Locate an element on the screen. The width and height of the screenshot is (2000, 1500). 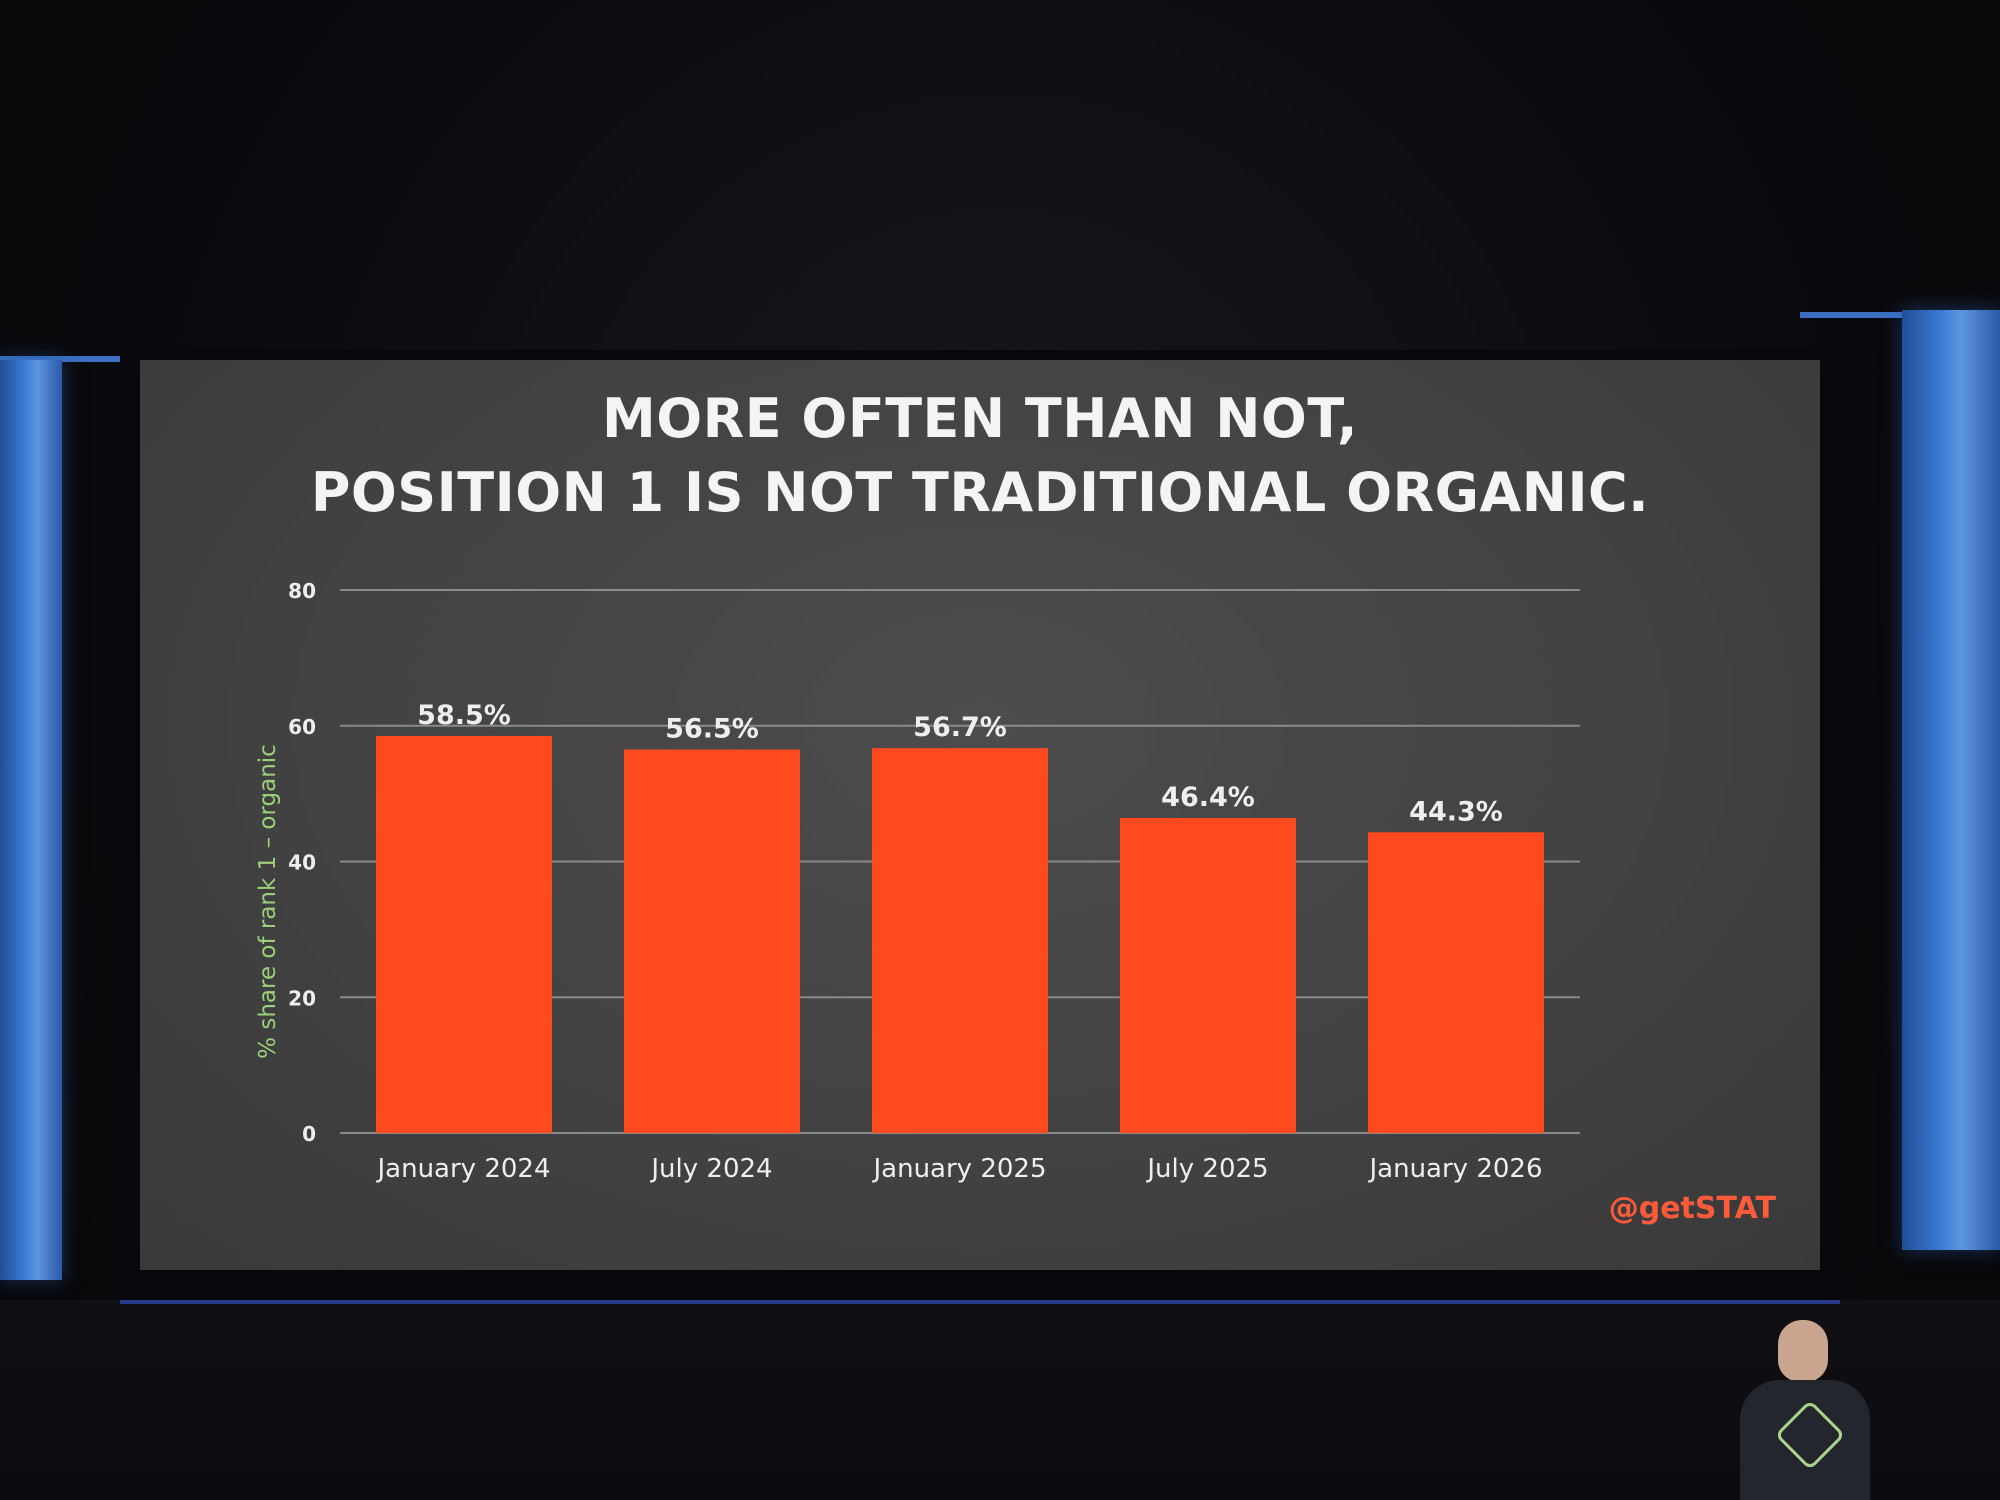
bar-value-label: 58.5% is located at coordinates (464, 715).